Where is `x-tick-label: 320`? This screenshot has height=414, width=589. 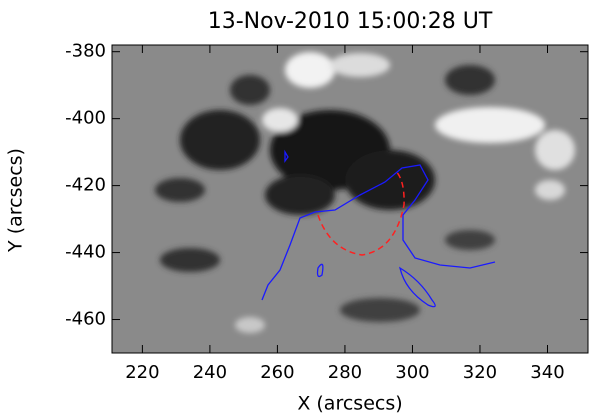
x-tick-label: 320 is located at coordinates (480, 372).